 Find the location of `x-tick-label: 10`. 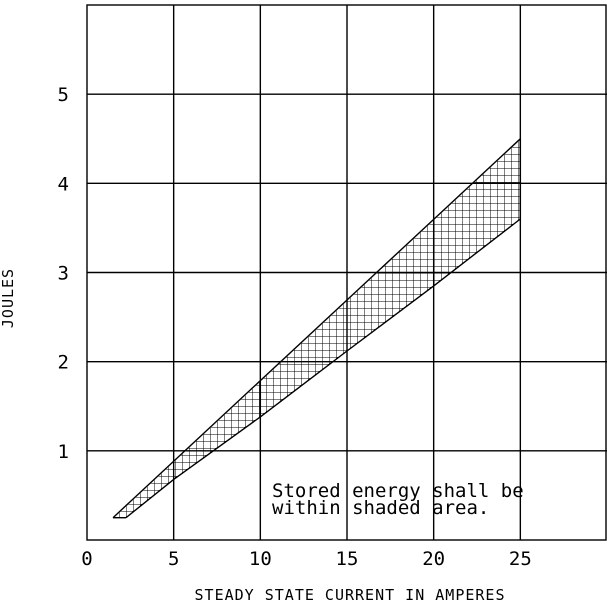

x-tick-label: 10 is located at coordinates (260, 559).